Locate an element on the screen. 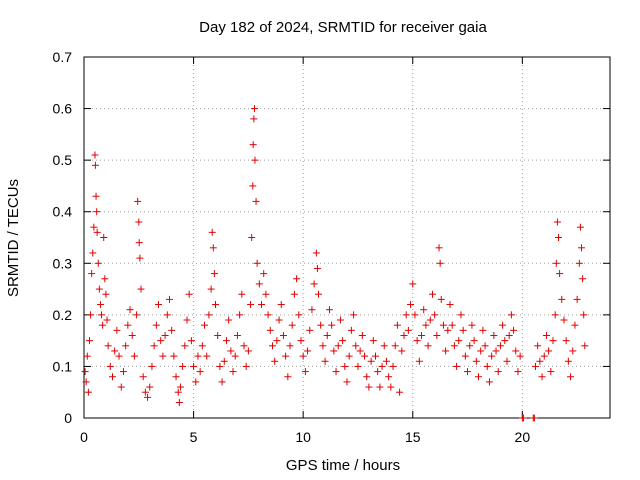 The height and width of the screenshot is (480, 640). y-tick-label: 0.7 is located at coordinates (63, 57).